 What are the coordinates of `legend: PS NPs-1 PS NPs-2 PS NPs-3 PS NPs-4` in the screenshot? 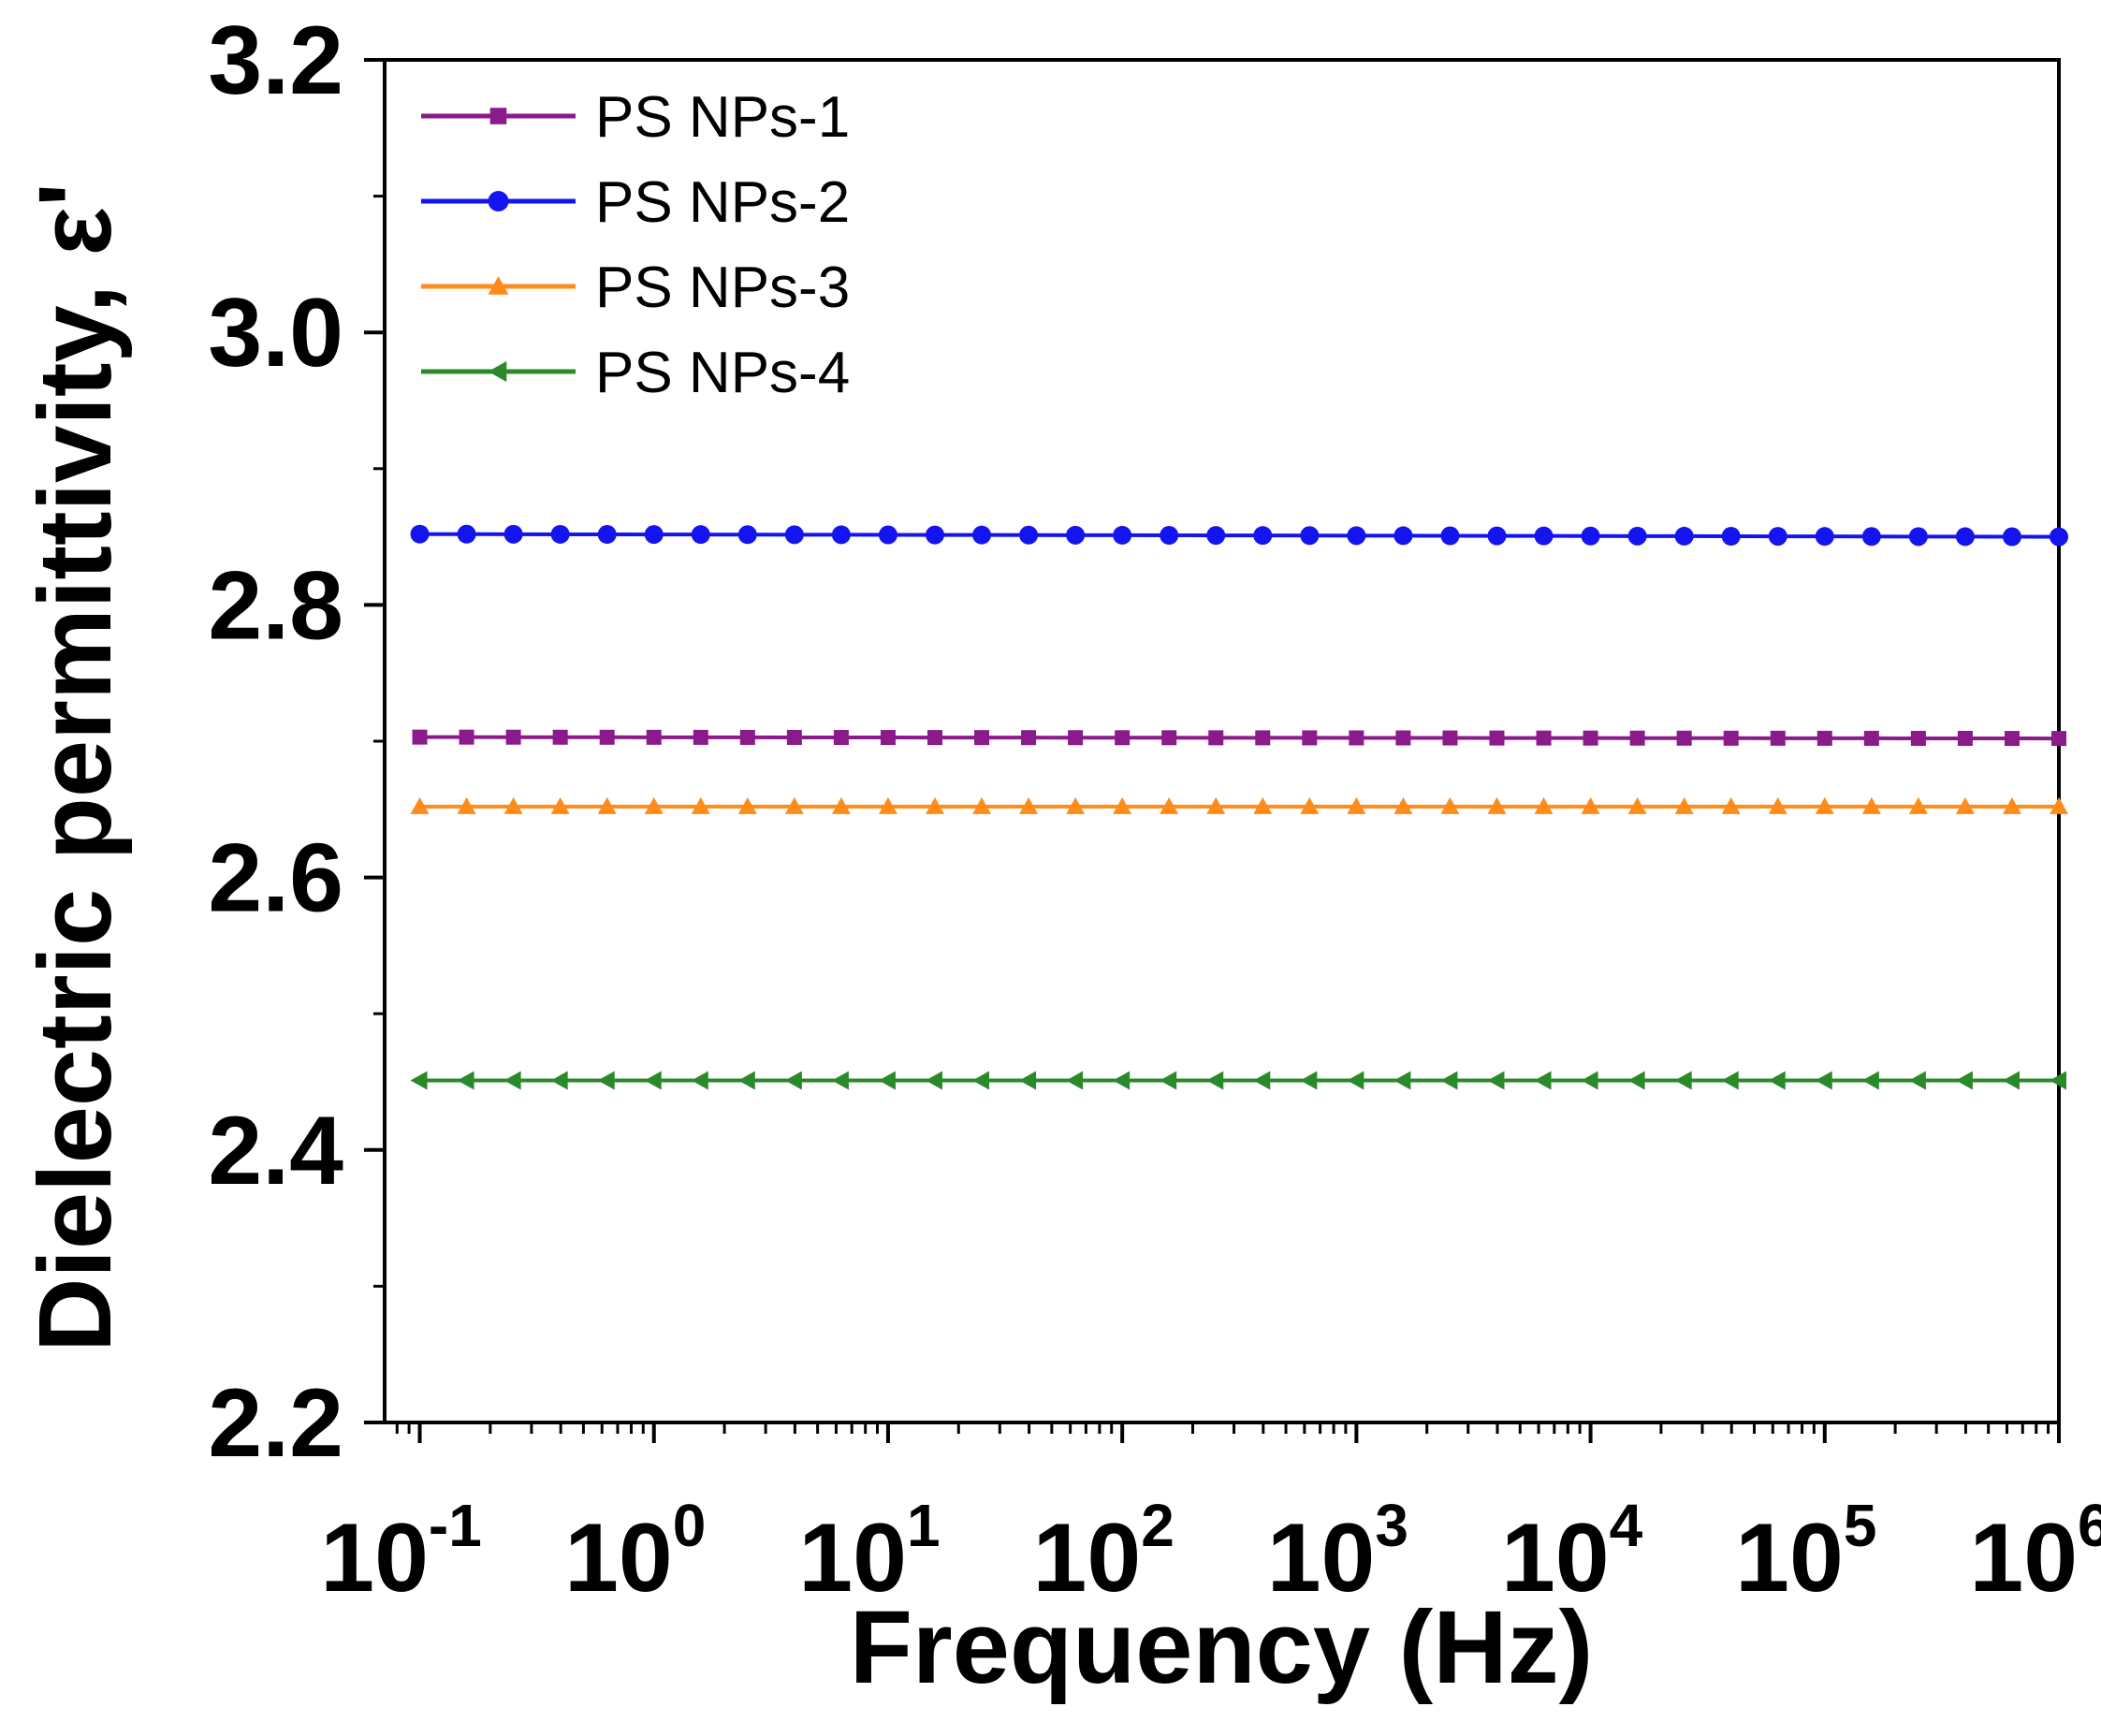 It's located at (635, 245).